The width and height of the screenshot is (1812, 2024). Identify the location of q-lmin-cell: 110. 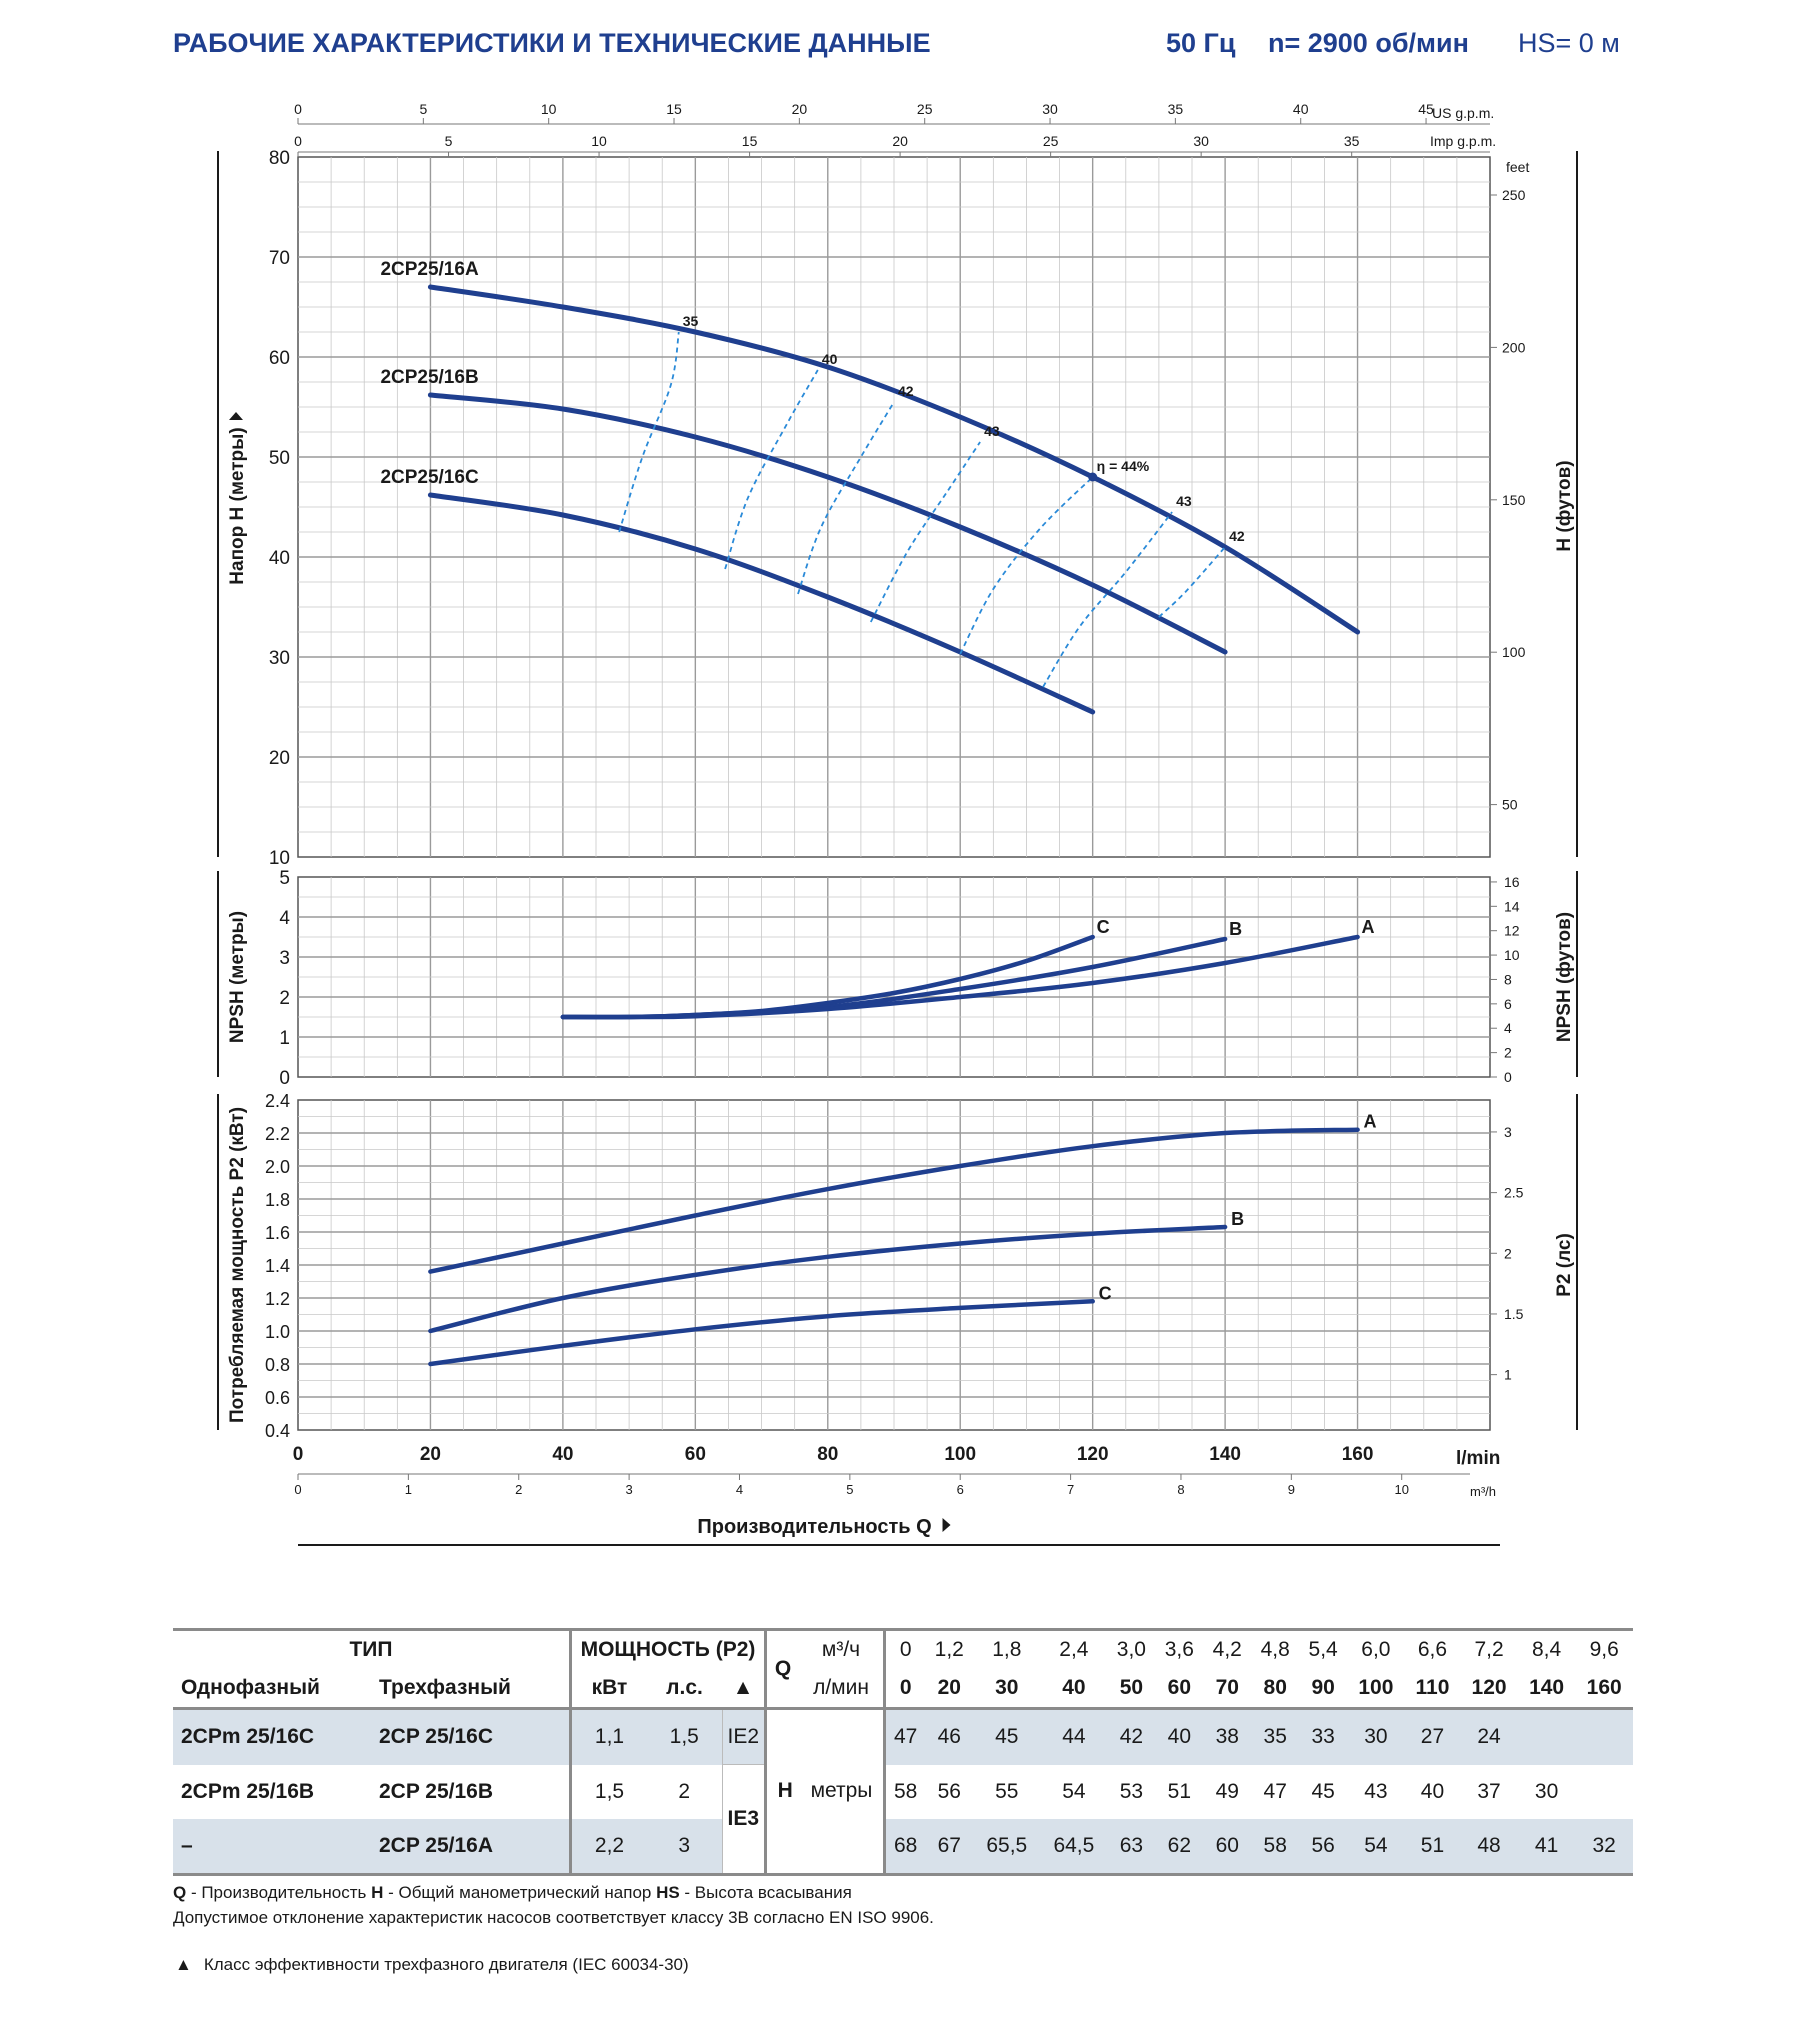
(1432, 1687).